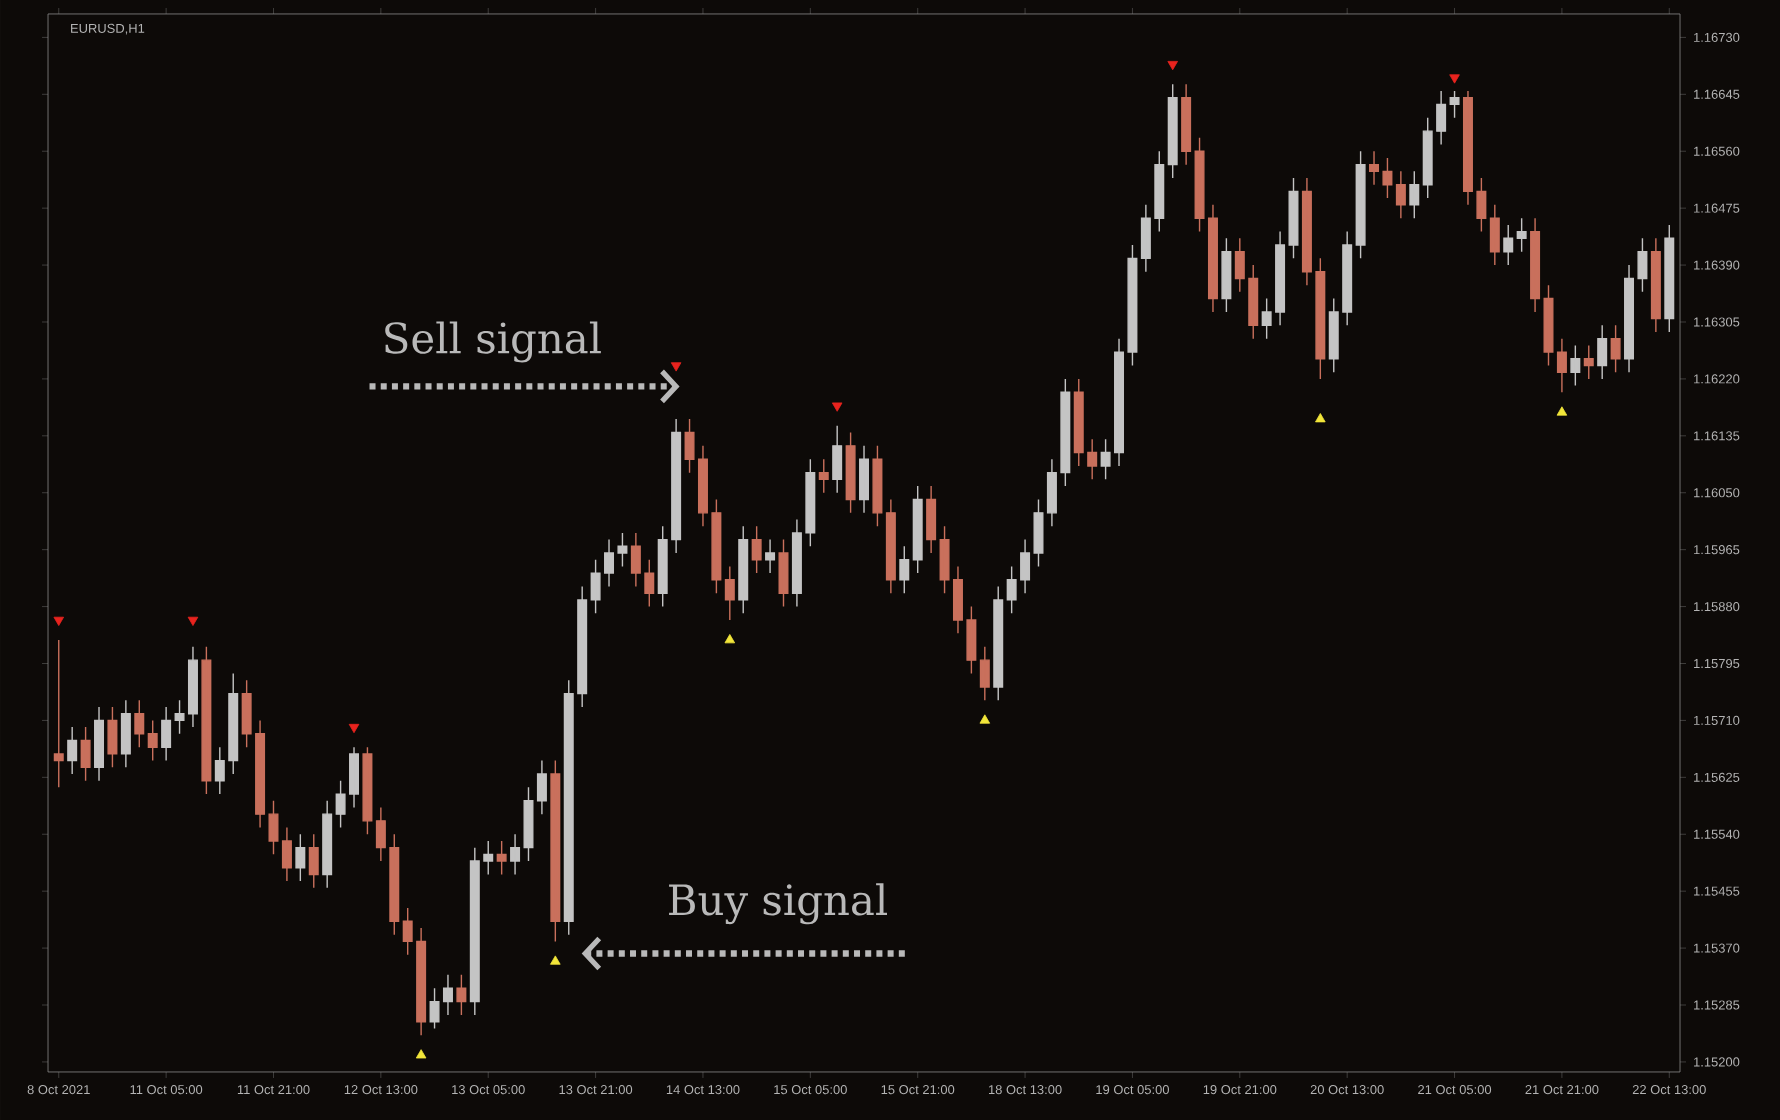 The image size is (1780, 1120). What do you see at coordinates (778, 904) in the screenshot?
I see `annotation: Buy signal` at bounding box center [778, 904].